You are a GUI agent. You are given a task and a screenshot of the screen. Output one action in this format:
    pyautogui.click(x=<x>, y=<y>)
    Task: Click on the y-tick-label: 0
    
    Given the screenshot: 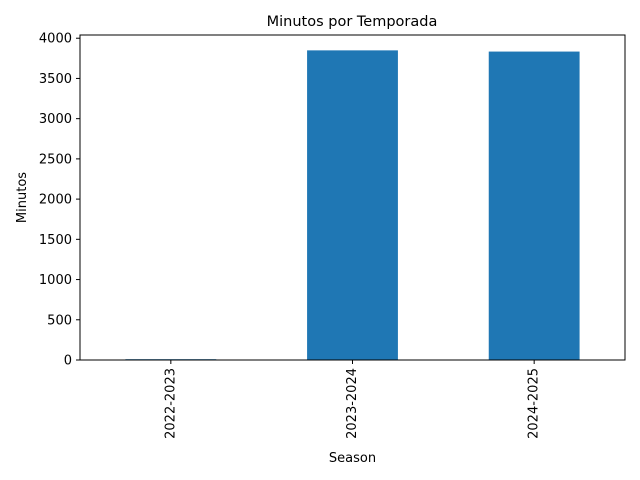 What is the action you would take?
    pyautogui.click(x=68, y=361)
    